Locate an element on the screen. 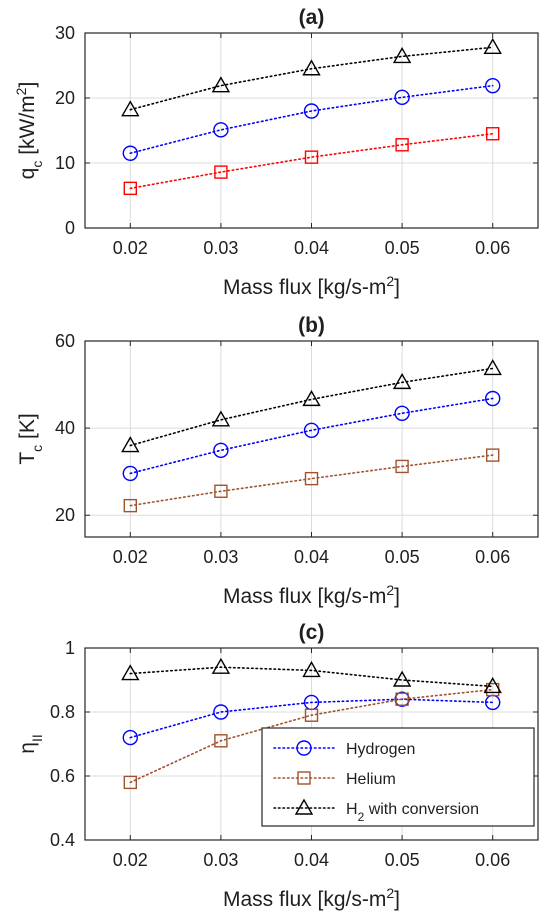  legend-label: Helium is located at coordinates (371, 779).